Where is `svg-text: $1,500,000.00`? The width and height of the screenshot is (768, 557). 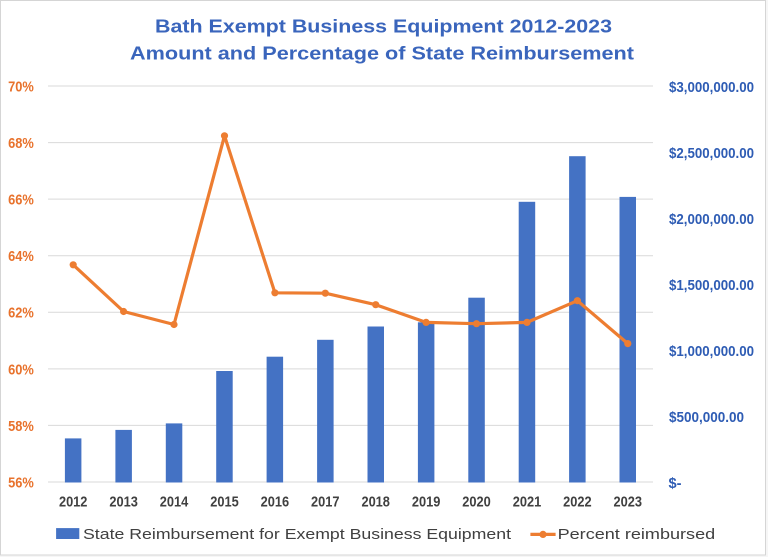
svg-text: $1,500,000.00 is located at coordinates (711, 285).